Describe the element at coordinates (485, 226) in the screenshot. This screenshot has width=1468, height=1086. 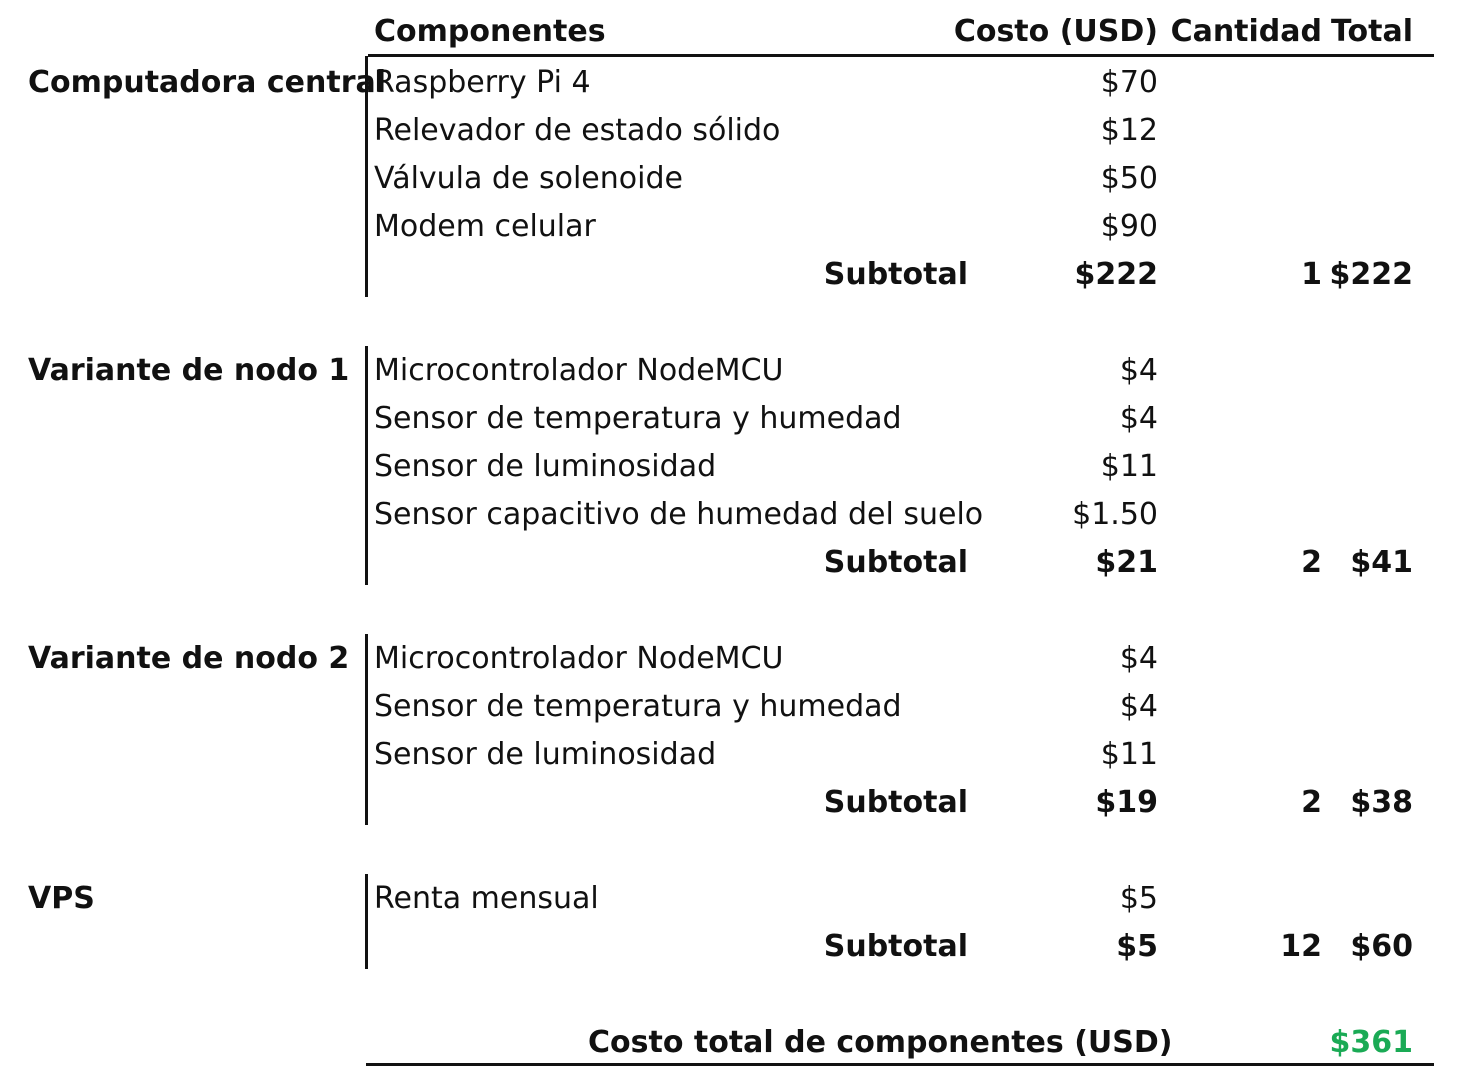
I see `component-name: Modem celular` at that location.